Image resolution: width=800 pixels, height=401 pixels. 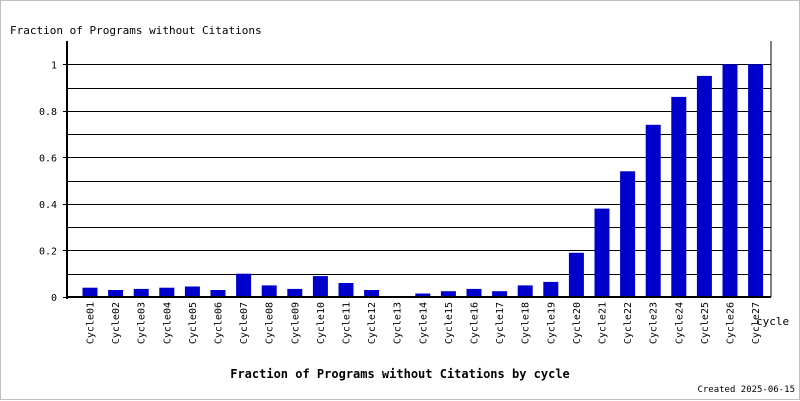 I want to click on x-tick-label: Cycle19, so click(x=551, y=323).